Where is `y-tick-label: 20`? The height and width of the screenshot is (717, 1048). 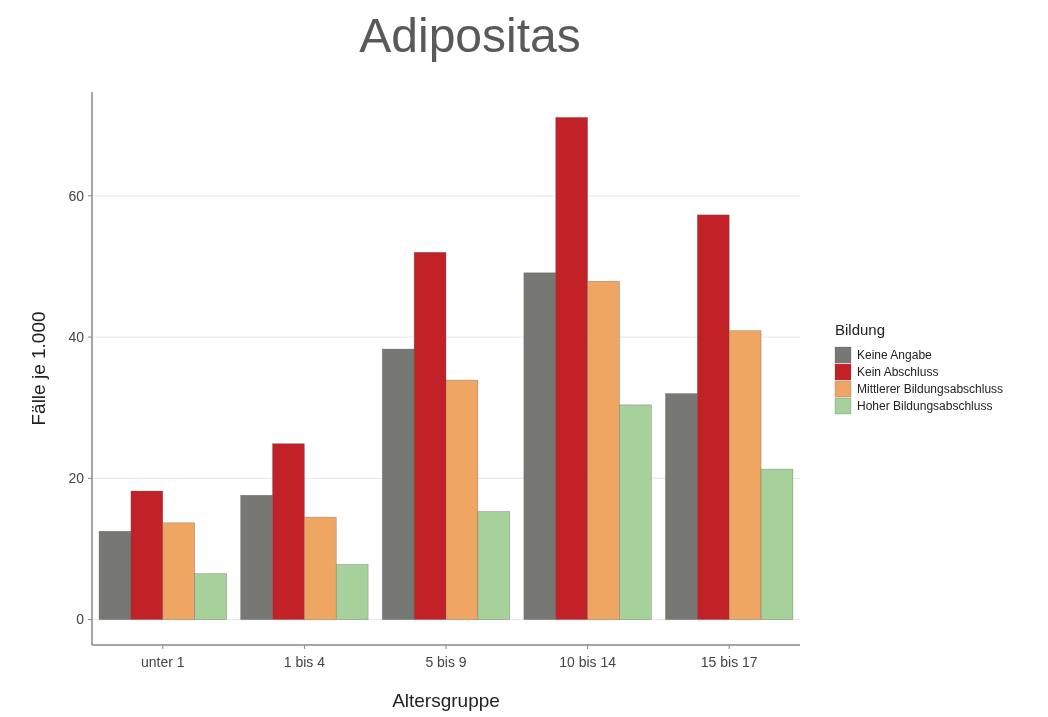
y-tick-label: 20 is located at coordinates (76, 478).